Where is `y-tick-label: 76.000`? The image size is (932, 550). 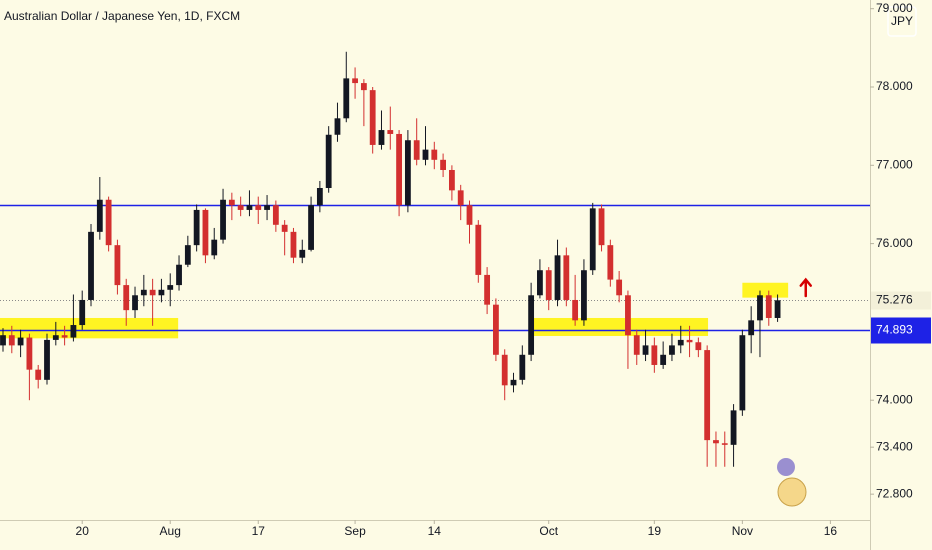 y-tick-label: 76.000 is located at coordinates (894, 243).